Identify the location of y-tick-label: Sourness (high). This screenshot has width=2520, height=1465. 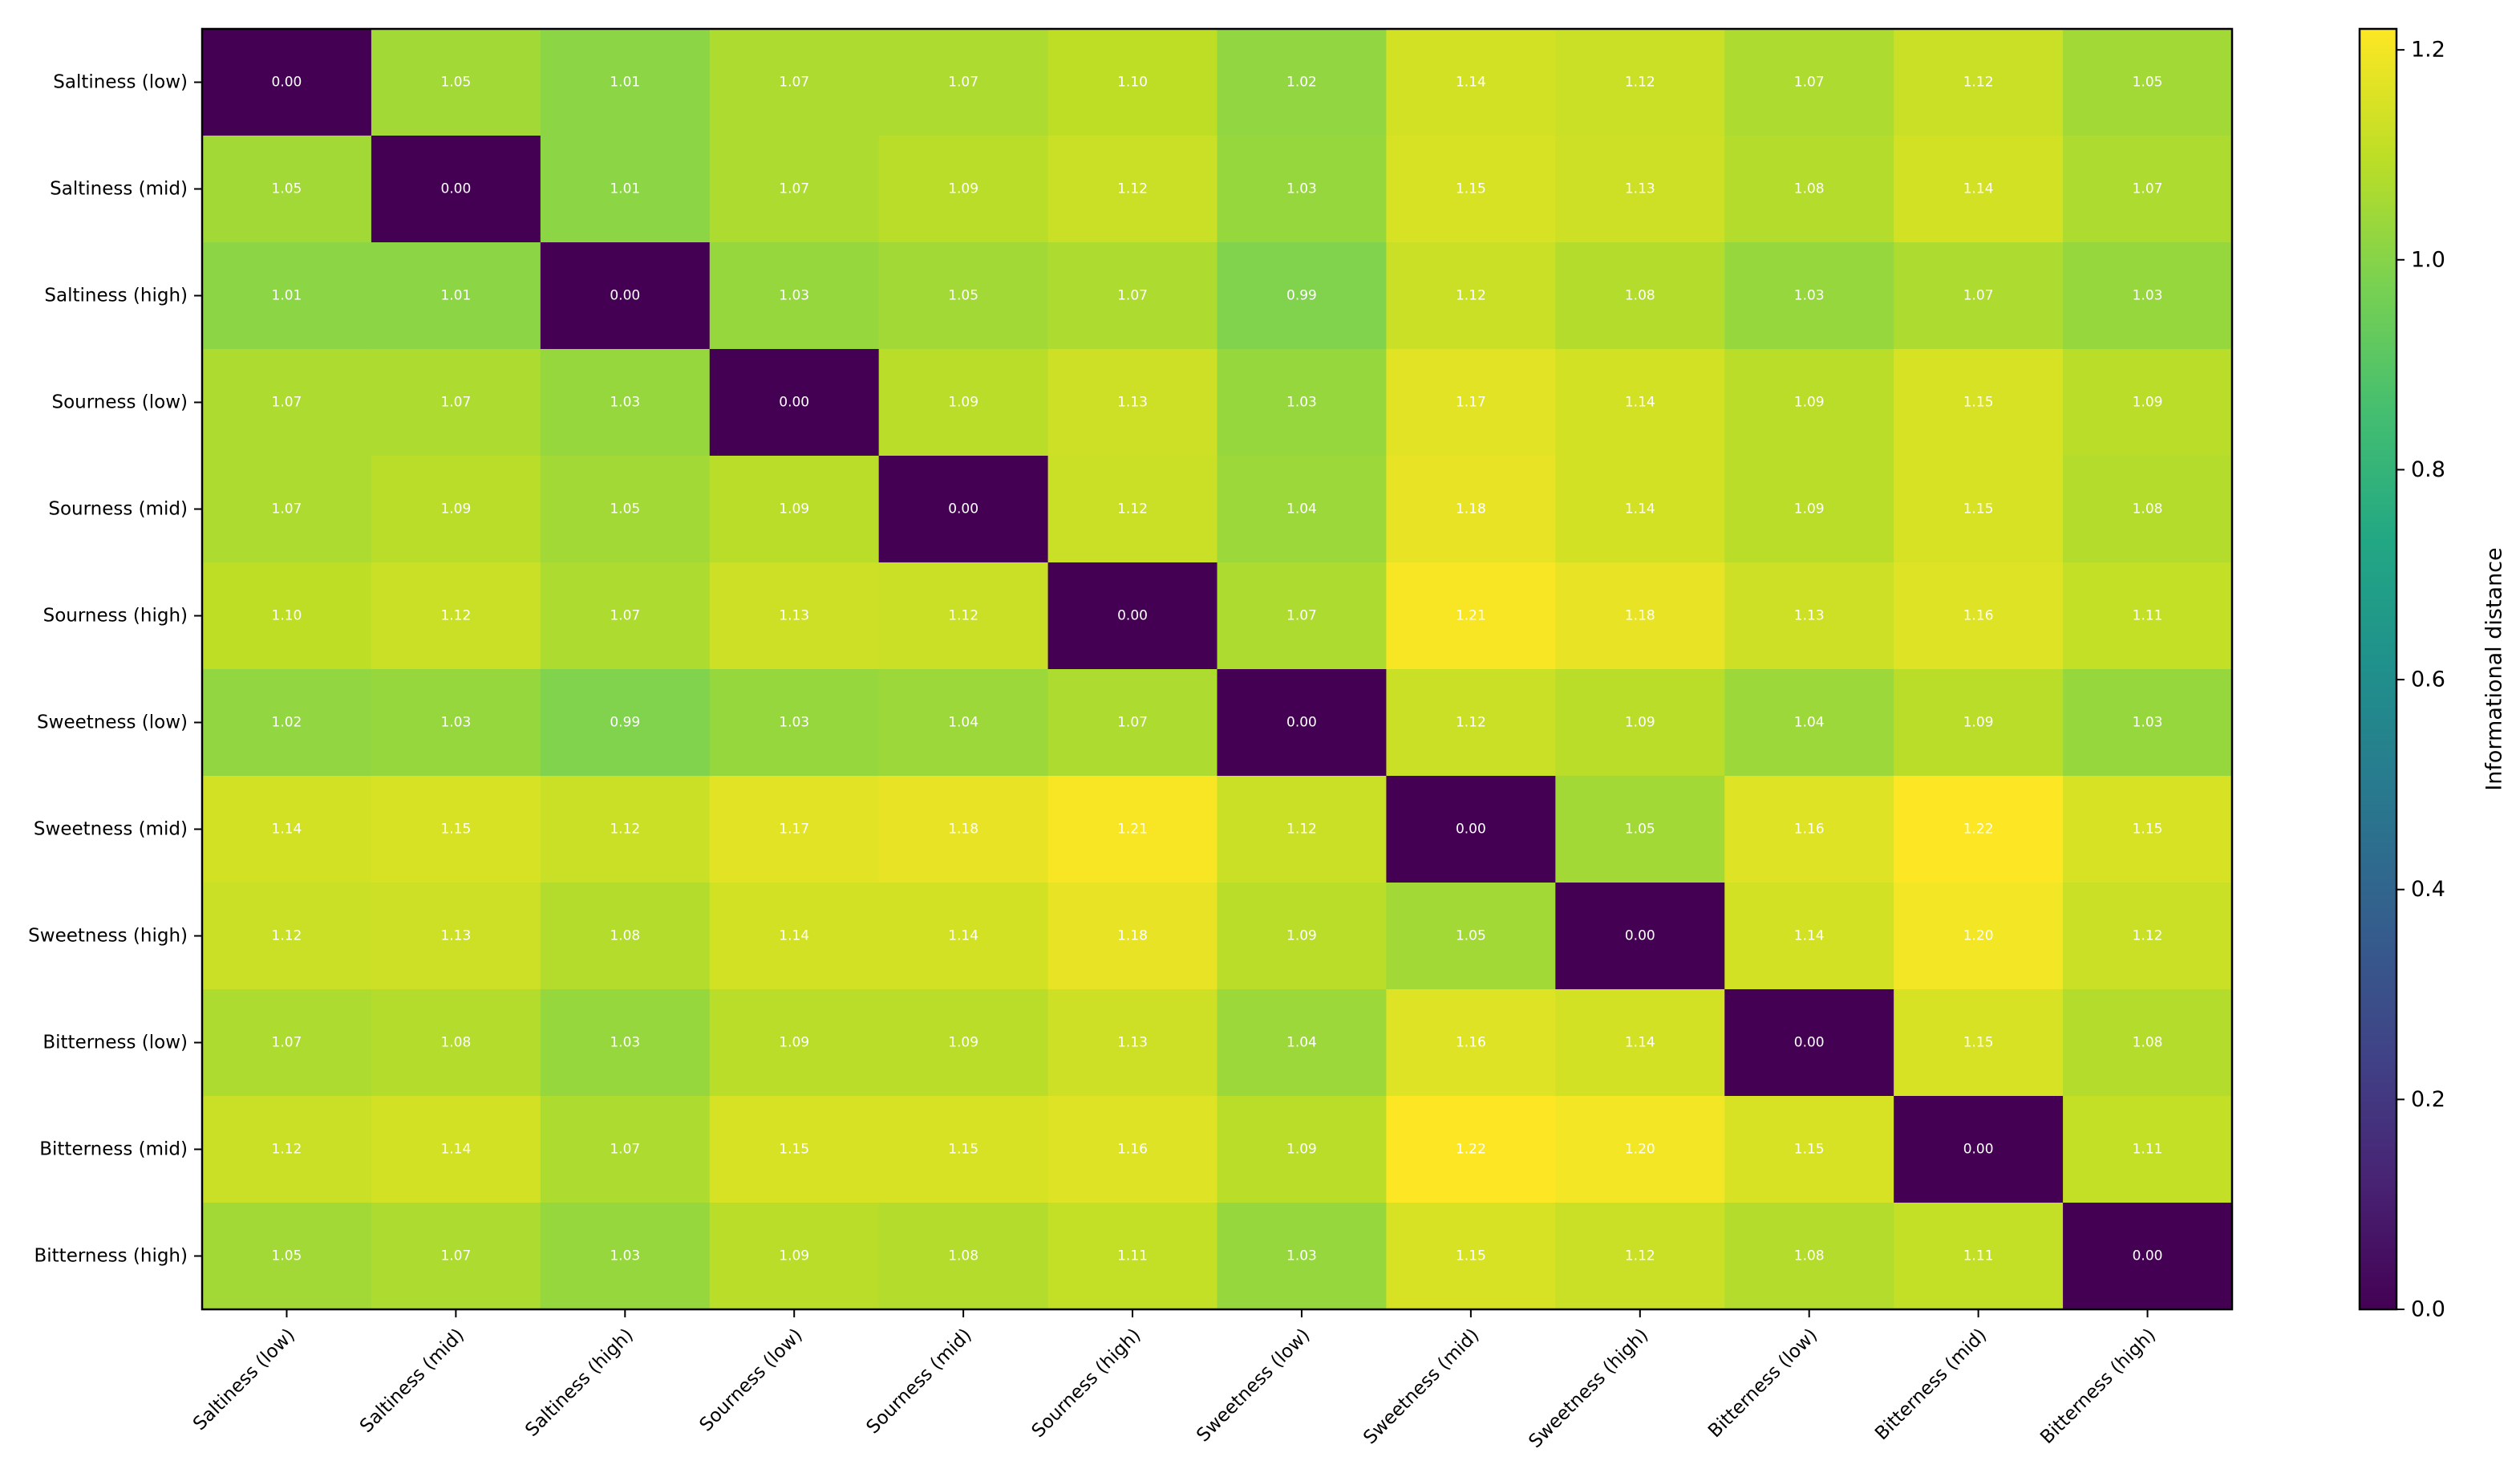
(115, 617).